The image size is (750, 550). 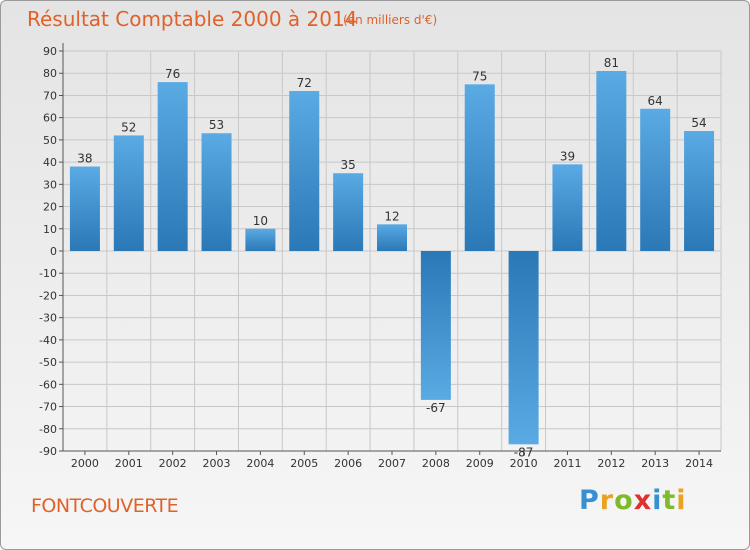 What do you see at coordinates (304, 83) in the screenshot?
I see `data-label: 72` at bounding box center [304, 83].